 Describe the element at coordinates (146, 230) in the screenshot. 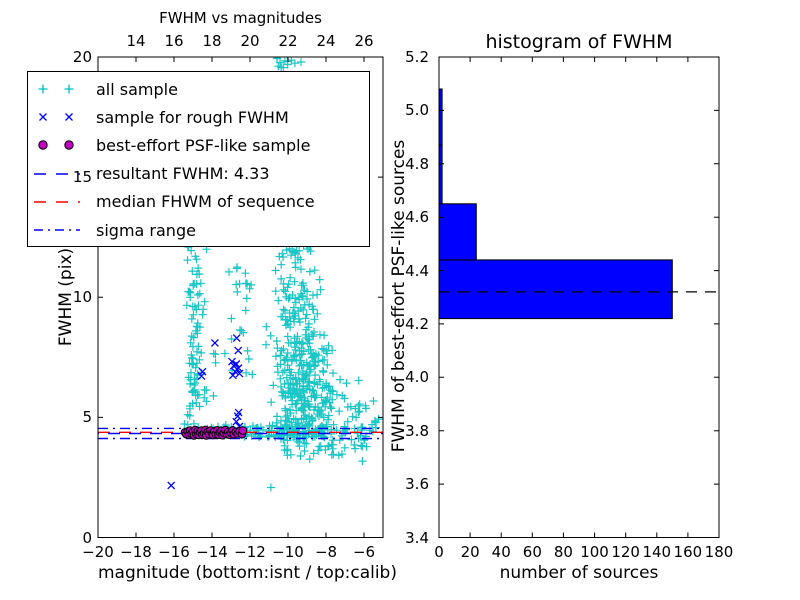

I see `legend-label: sigma range` at that location.